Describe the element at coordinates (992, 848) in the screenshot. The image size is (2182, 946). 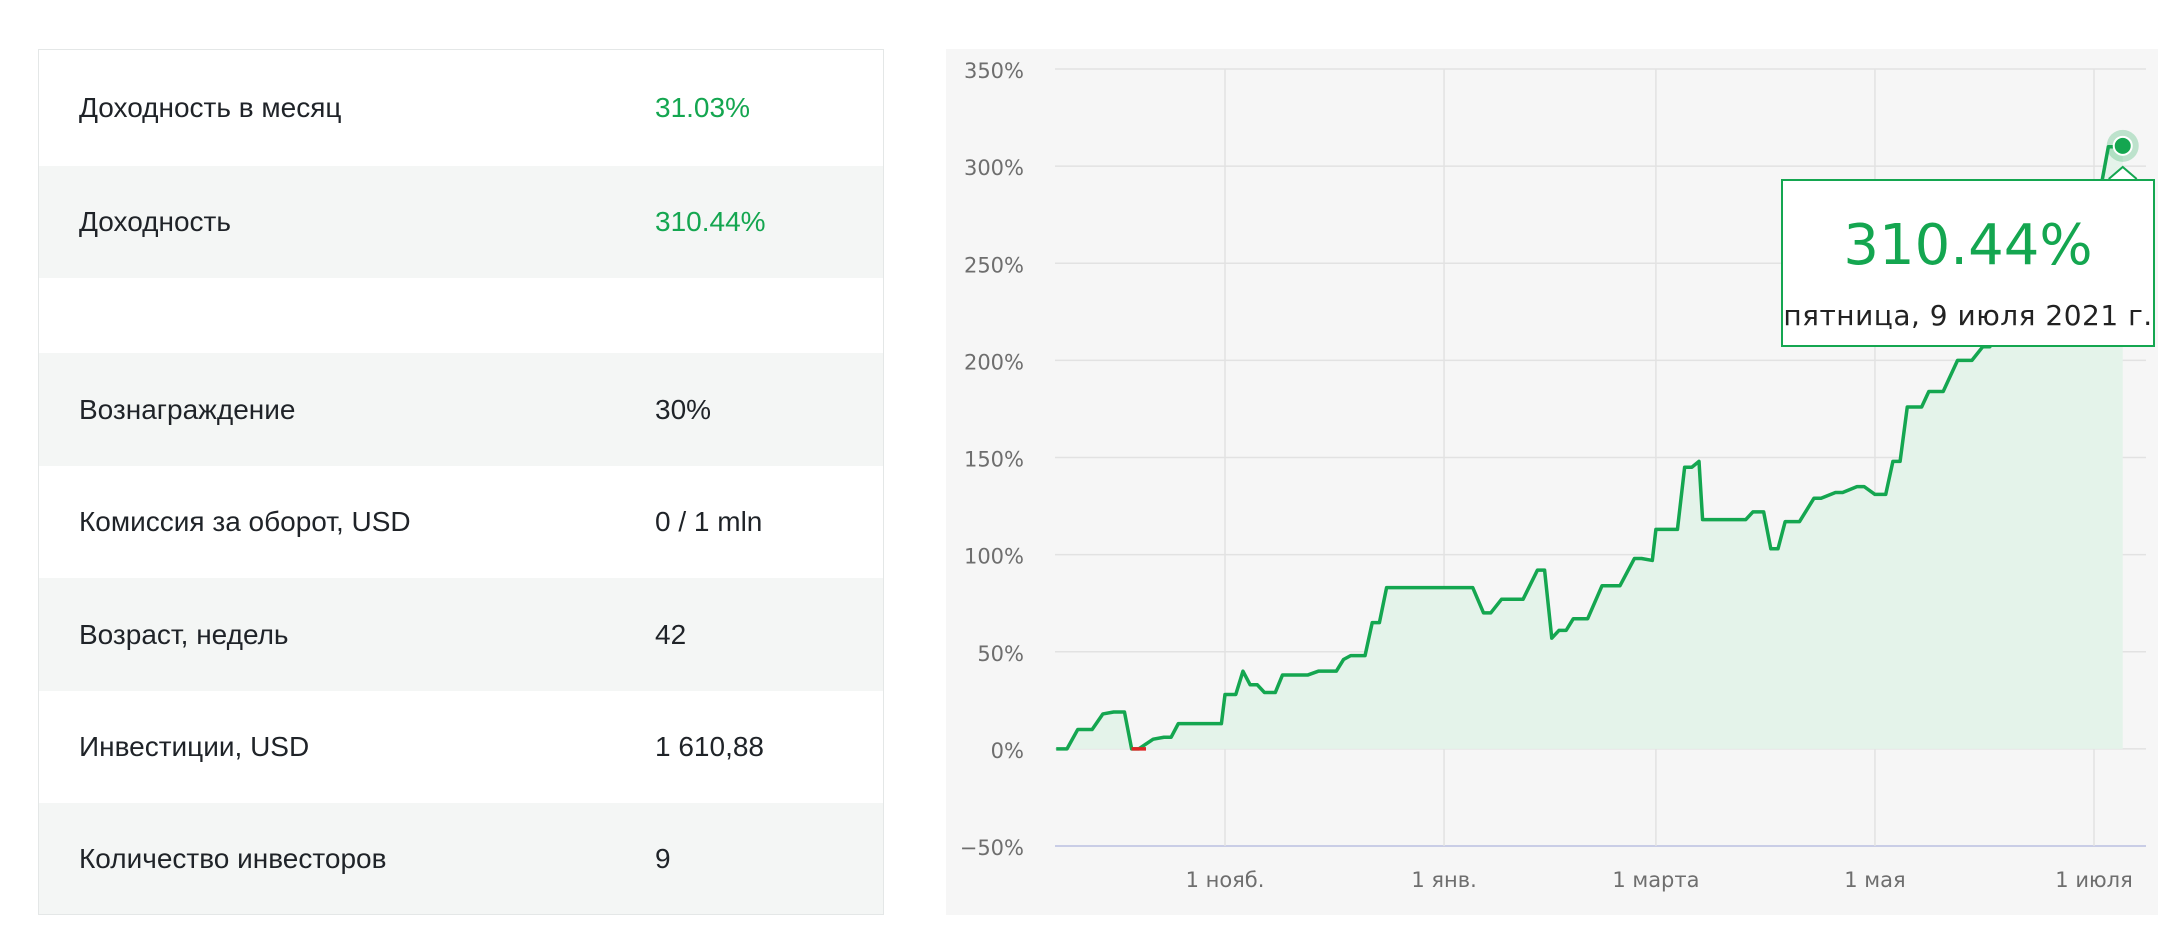
I see `y-tick-label: −50%` at that location.